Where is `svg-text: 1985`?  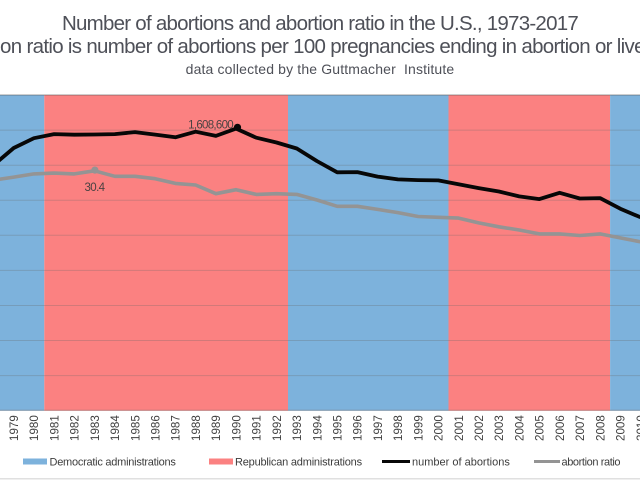 svg-text: 1985 is located at coordinates (135, 428).